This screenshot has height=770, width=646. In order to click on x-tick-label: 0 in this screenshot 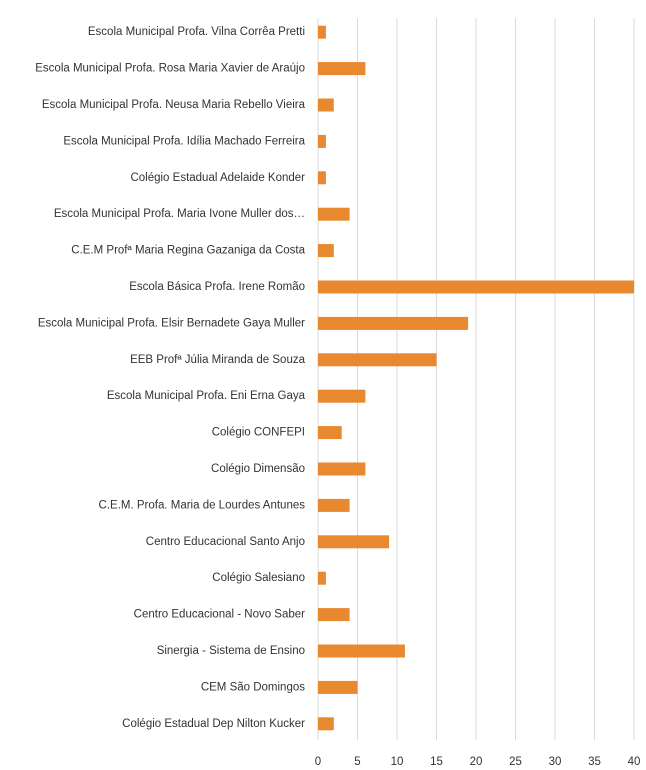, I will do `click(318, 762)`.